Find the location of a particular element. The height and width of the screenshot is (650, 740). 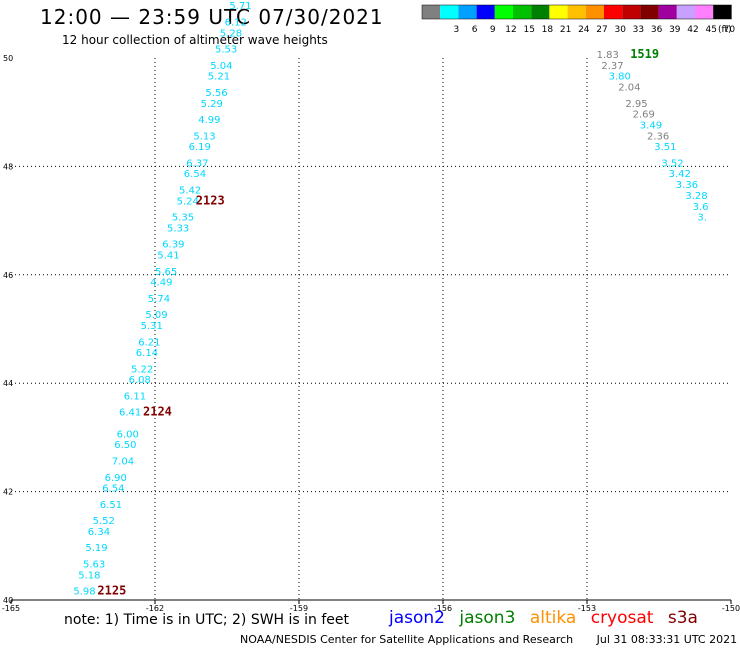

swh-point: 5.40 is located at coordinates (243, 0).